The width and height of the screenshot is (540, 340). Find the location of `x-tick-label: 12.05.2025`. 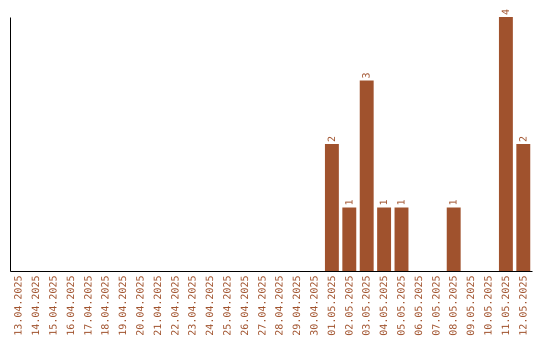

x-tick-label: 12.05.2025 is located at coordinates (524, 306).